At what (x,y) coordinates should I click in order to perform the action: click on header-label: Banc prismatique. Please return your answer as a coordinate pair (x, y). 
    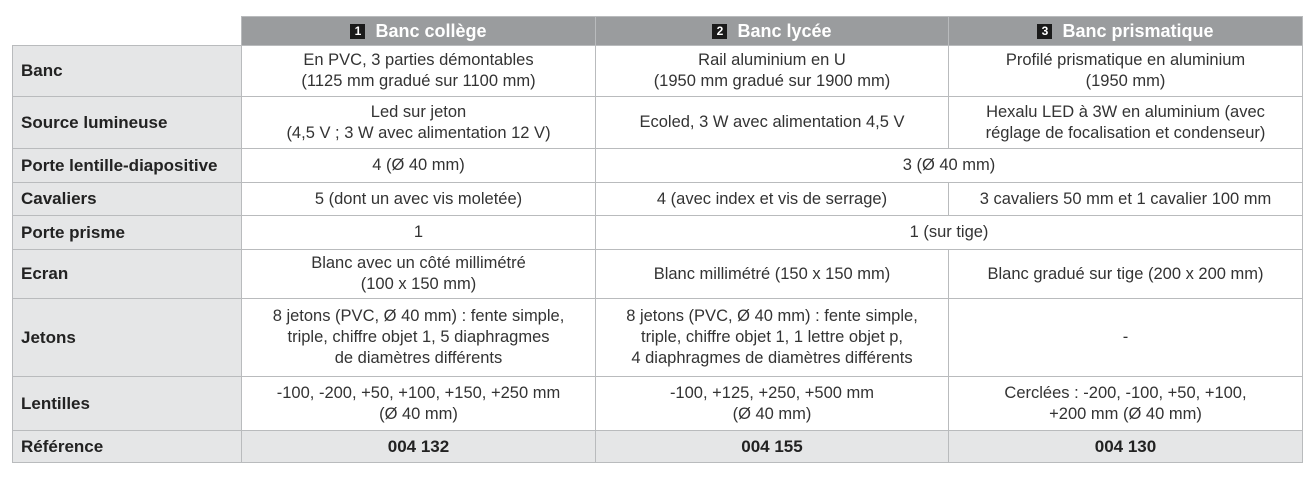
    Looking at the image, I should click on (1138, 30).